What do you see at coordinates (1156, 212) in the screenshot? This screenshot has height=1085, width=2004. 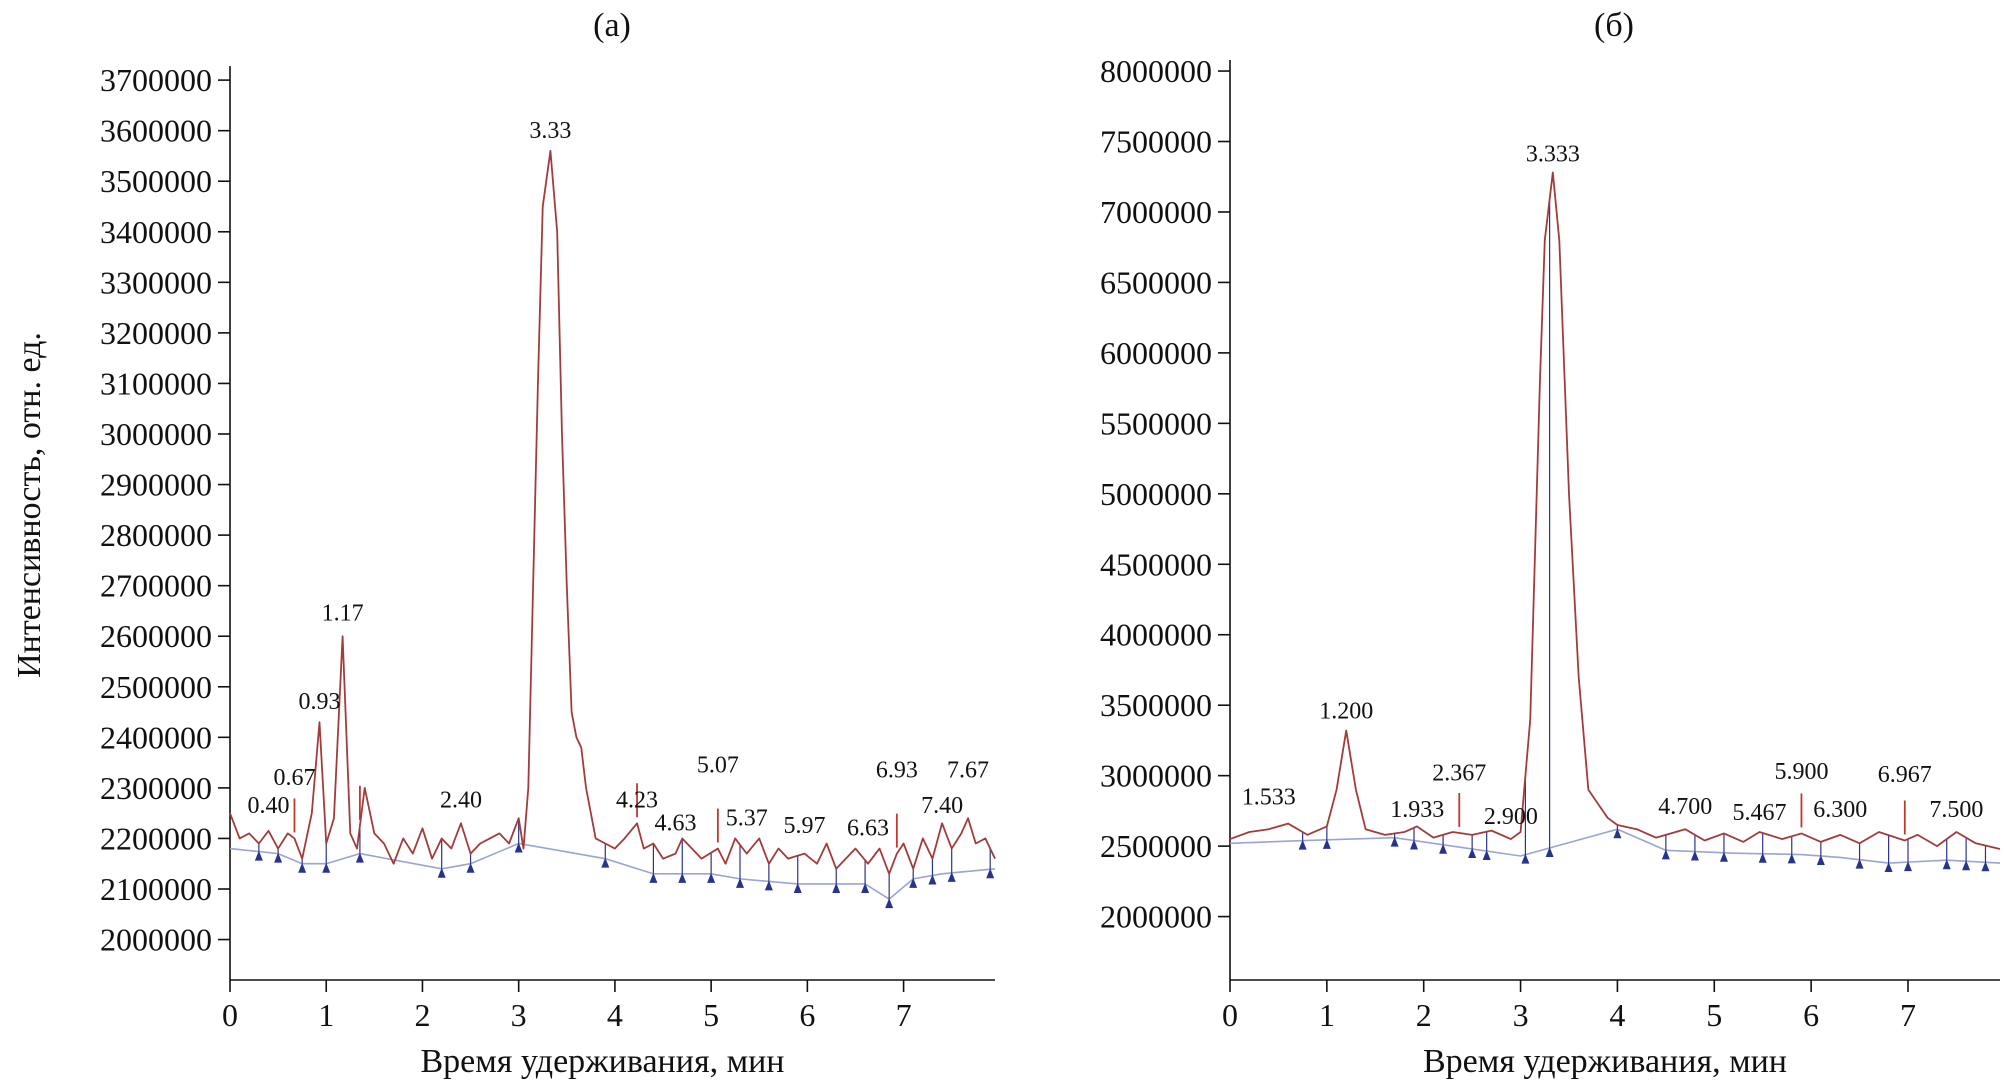 I see `y-tick-label: 7000000` at bounding box center [1156, 212].